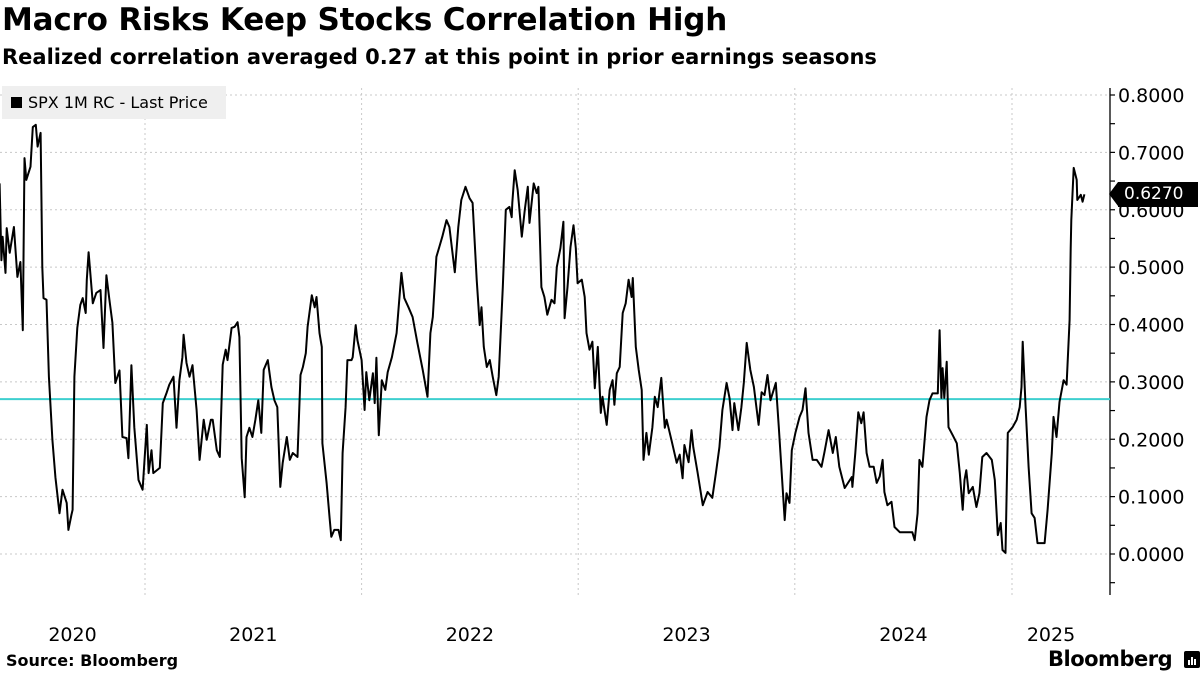 The image size is (1200, 675). Describe the element at coordinates (686, 635) in the screenshot. I see `x-tick-label: 2023` at that location.